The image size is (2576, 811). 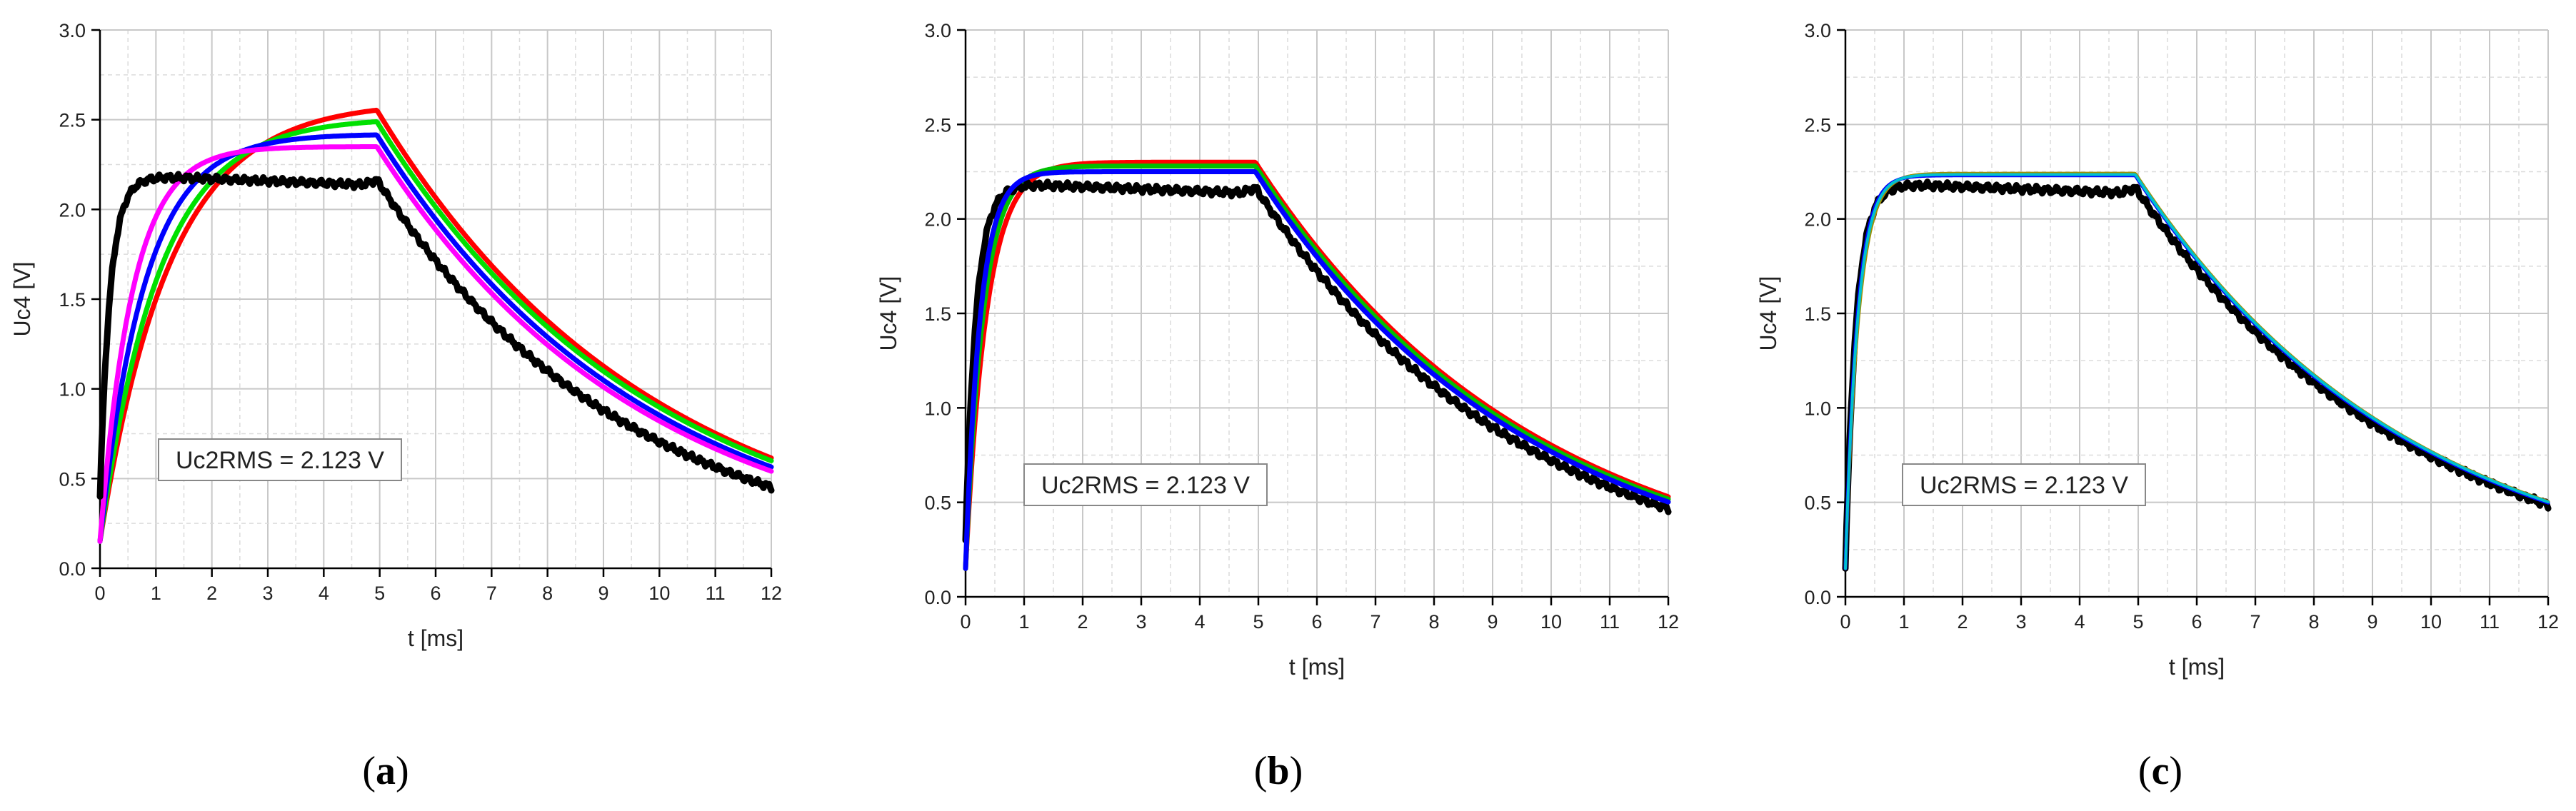 What do you see at coordinates (385, 771) in the screenshot?
I see `panel-label: (a)` at bounding box center [385, 771].